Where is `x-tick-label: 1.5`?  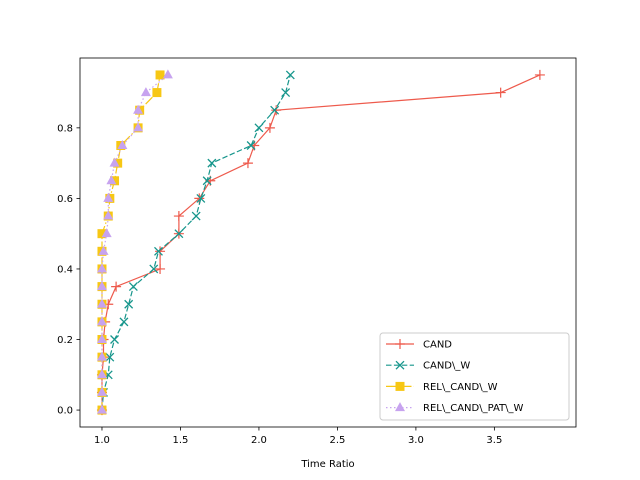 x-tick-label: 1.5 is located at coordinates (181, 440).